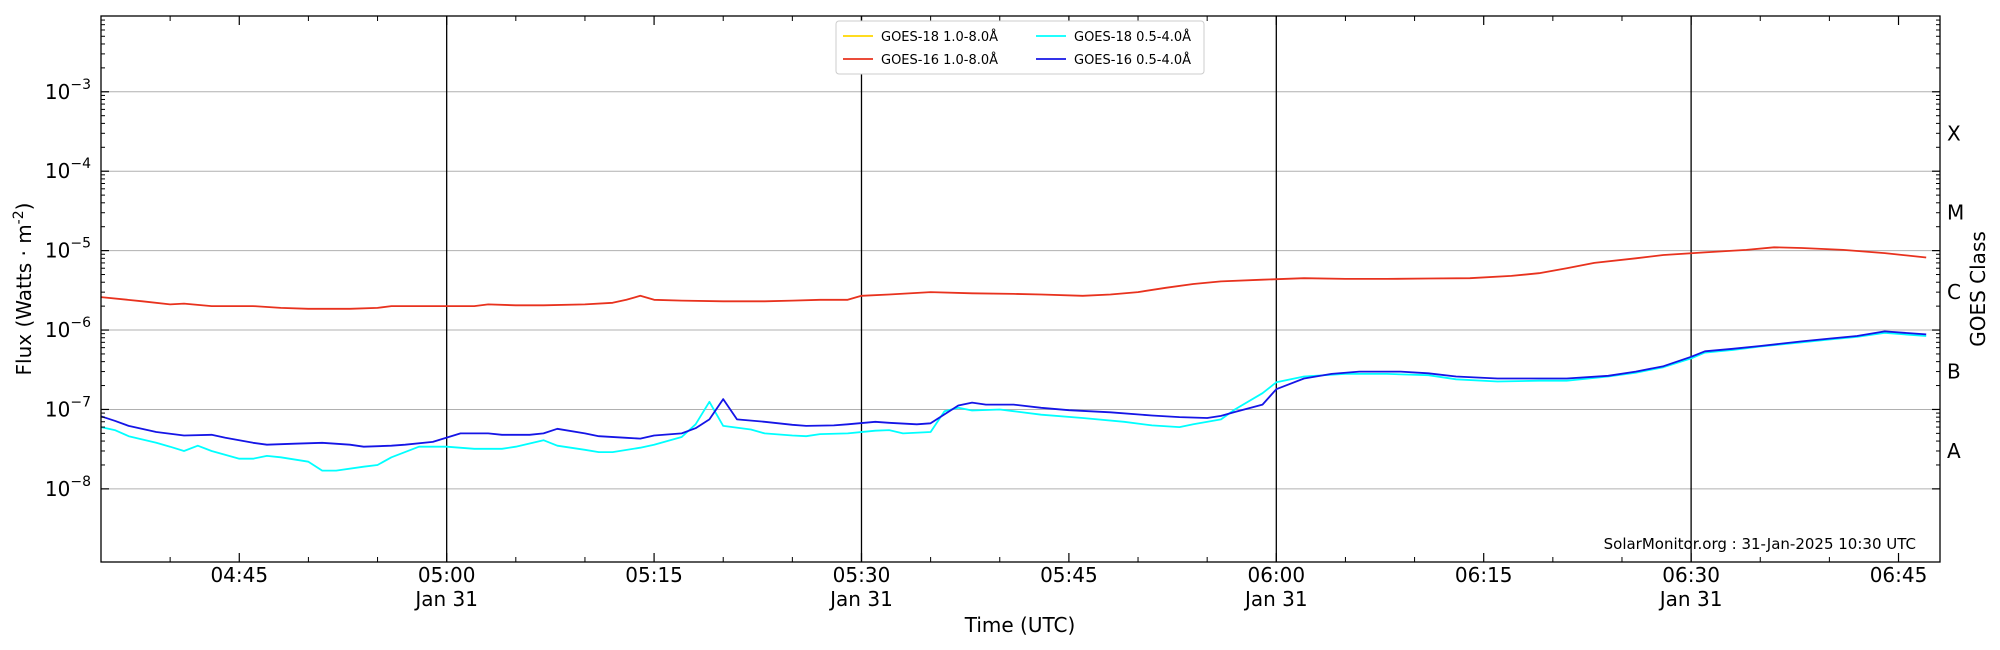 The width and height of the screenshot is (2000, 650). Describe the element at coordinates (68, 169) in the screenshot. I see `y-tick-label: 10⁻⁴` at that location.